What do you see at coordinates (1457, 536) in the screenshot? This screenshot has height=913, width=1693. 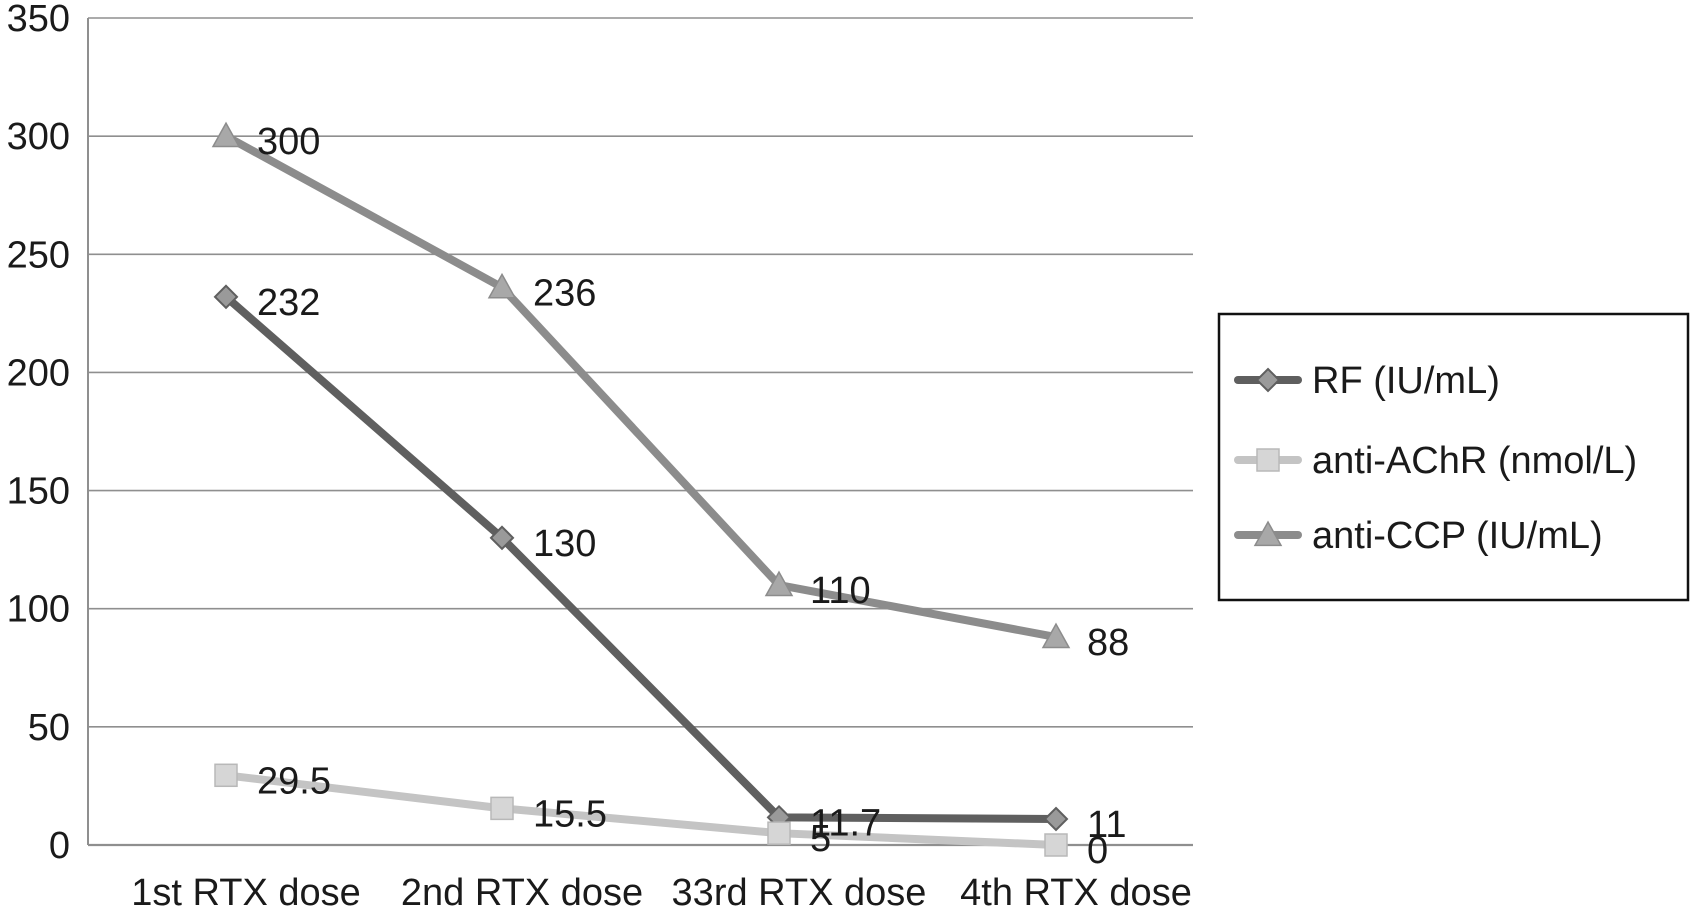 I see `legend-label: anti-CCP (IU/mL)` at bounding box center [1457, 536].